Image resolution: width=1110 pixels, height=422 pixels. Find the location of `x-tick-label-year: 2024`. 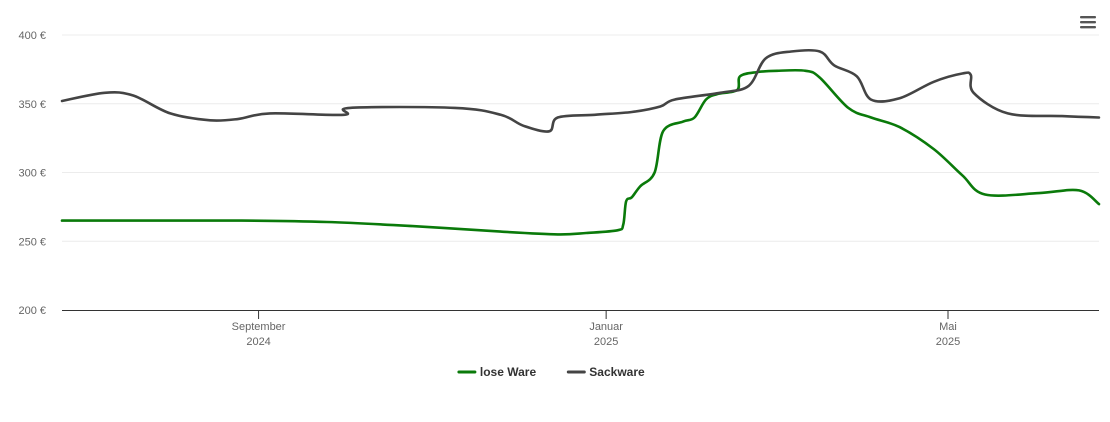

x-tick-label-year: 2024 is located at coordinates (258, 342).